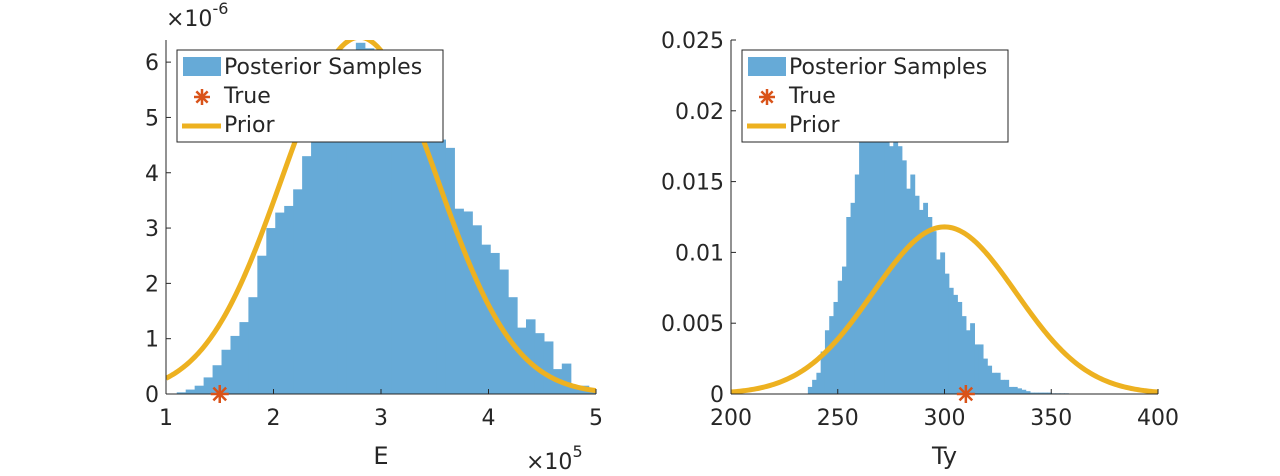 The image size is (1280, 476). Describe the element at coordinates (202, 97) in the screenshot. I see `legend-swatch-true` at that location.